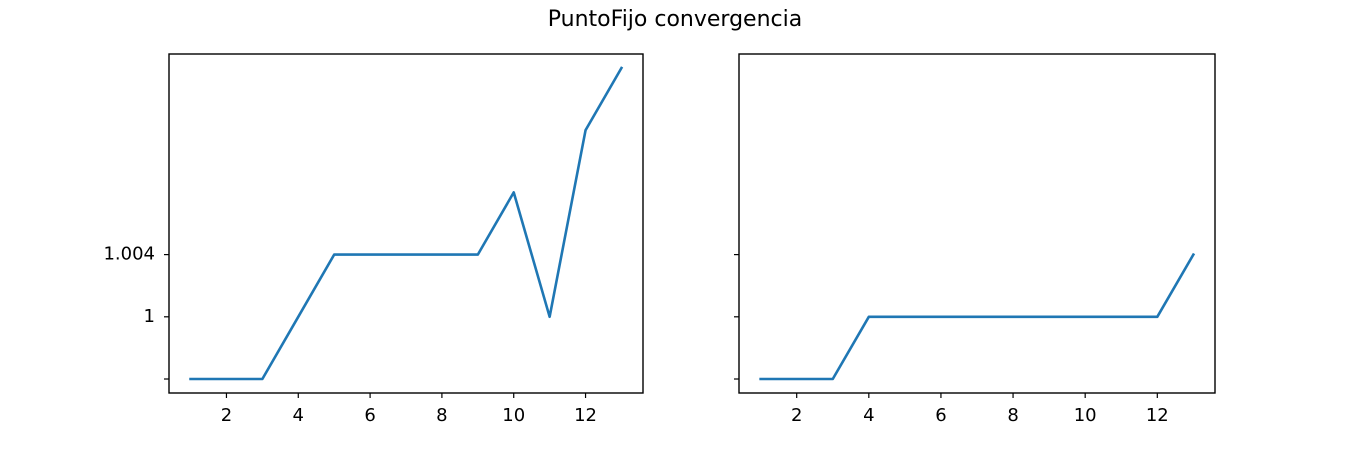 Image resolution: width=1350 pixels, height=450 pixels. Describe the element at coordinates (149, 316) in the screenshot. I see `y-tick-label-left-1: 1` at that location.